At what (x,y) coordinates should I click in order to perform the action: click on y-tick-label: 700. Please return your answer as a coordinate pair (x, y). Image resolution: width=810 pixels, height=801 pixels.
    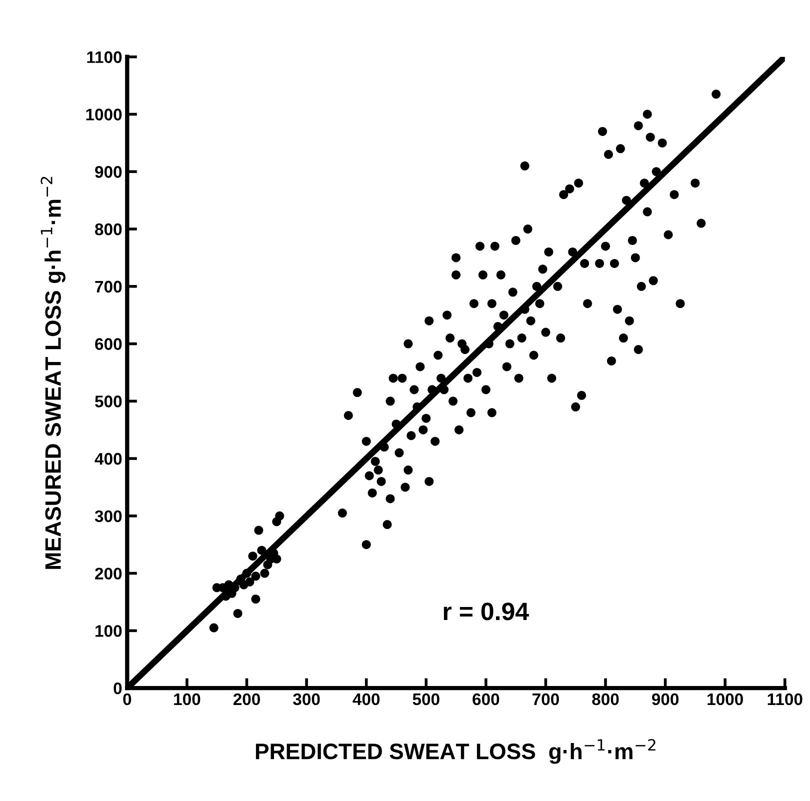
    Looking at the image, I should click on (108, 286).